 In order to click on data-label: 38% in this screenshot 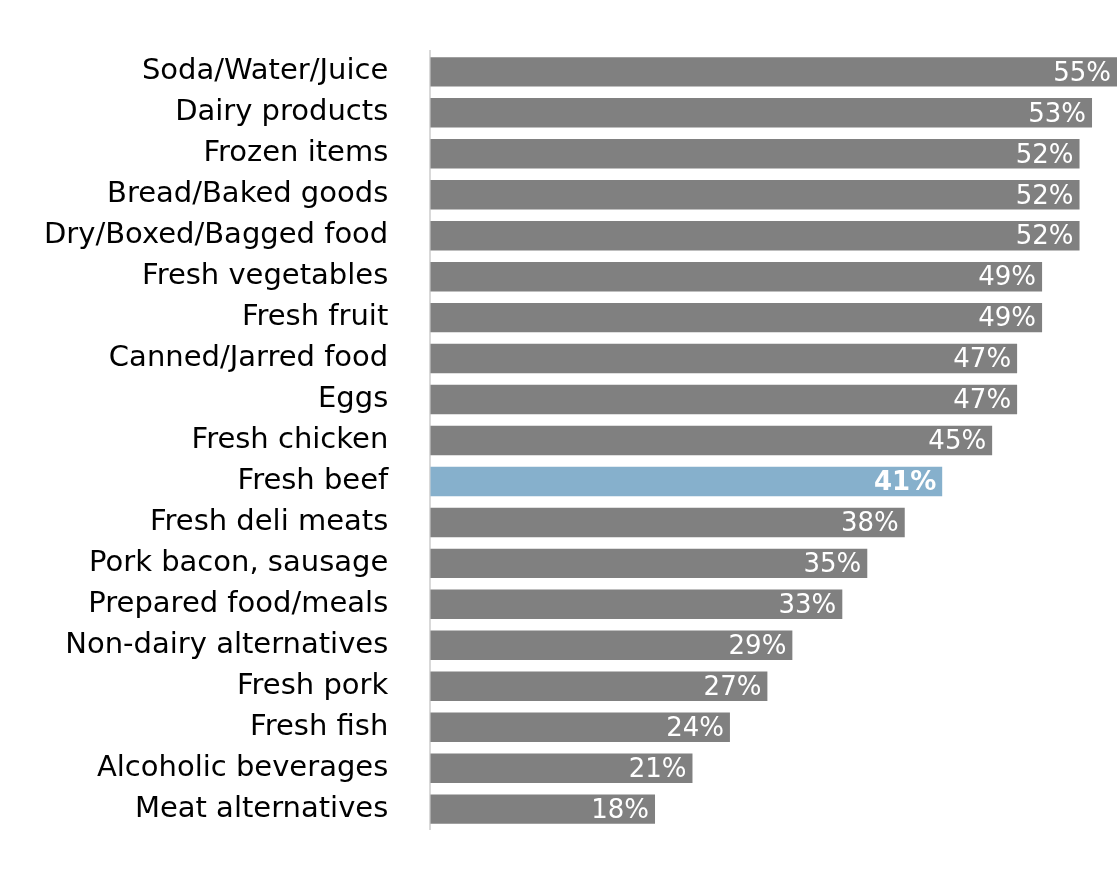, I will do `click(869, 522)`.